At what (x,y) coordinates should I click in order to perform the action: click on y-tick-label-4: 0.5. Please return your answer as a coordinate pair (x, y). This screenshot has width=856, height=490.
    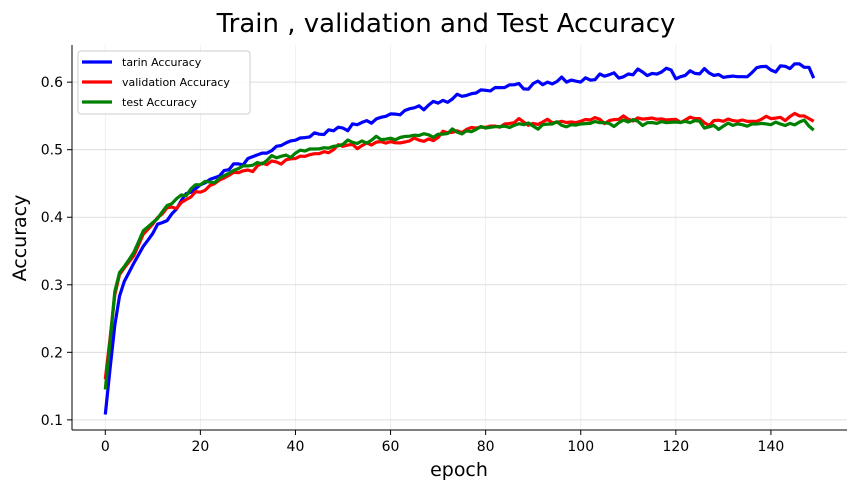
    Looking at the image, I should click on (52, 151).